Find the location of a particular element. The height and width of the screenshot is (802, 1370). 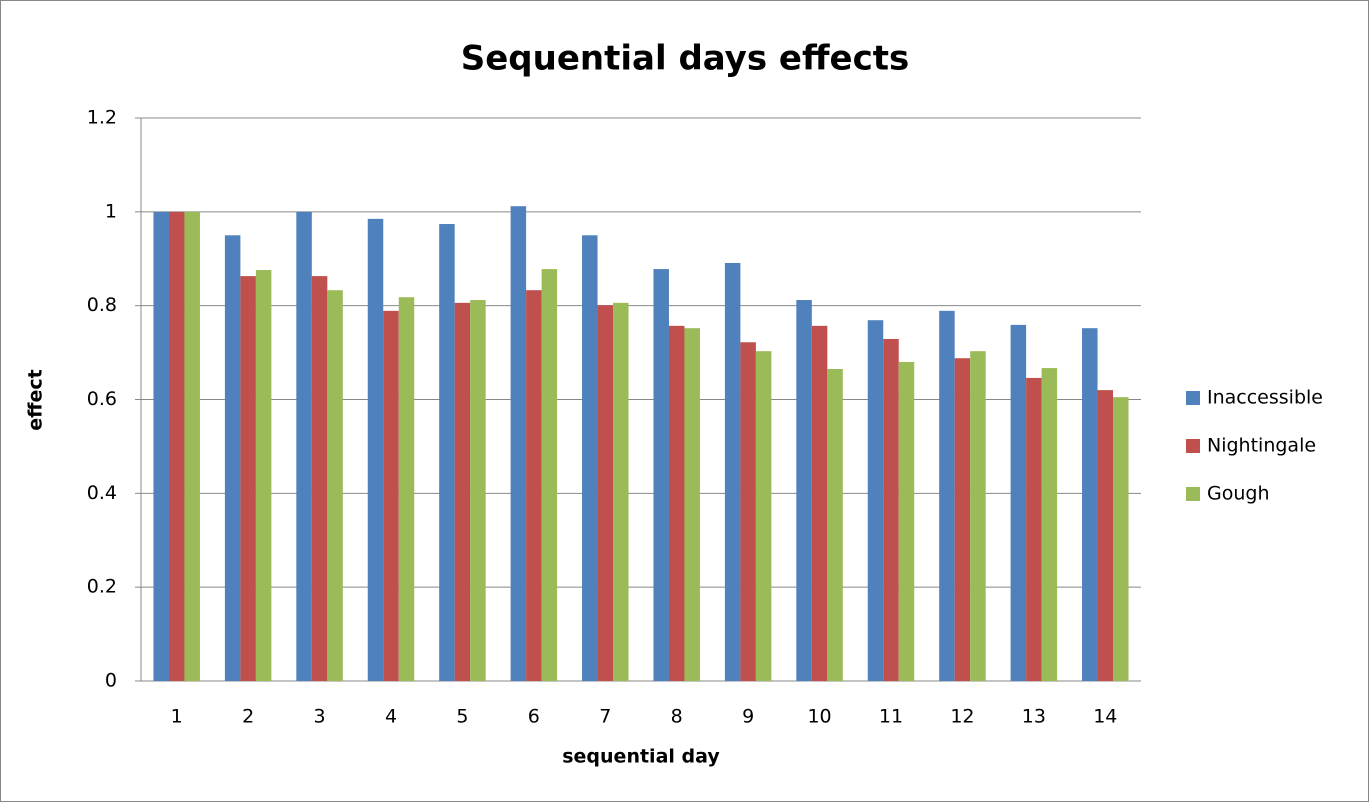

chart-title: Sequential days effects is located at coordinates (685, 59).